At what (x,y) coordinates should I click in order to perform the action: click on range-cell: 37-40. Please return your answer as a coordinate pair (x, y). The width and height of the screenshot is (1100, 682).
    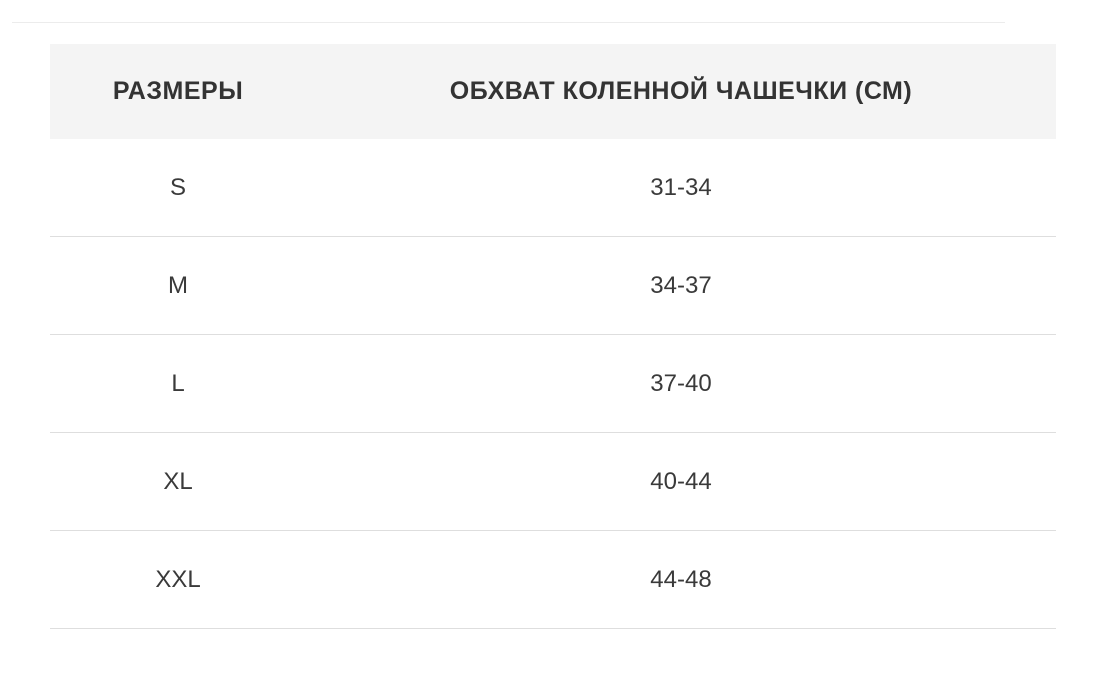
    Looking at the image, I should click on (681, 383).